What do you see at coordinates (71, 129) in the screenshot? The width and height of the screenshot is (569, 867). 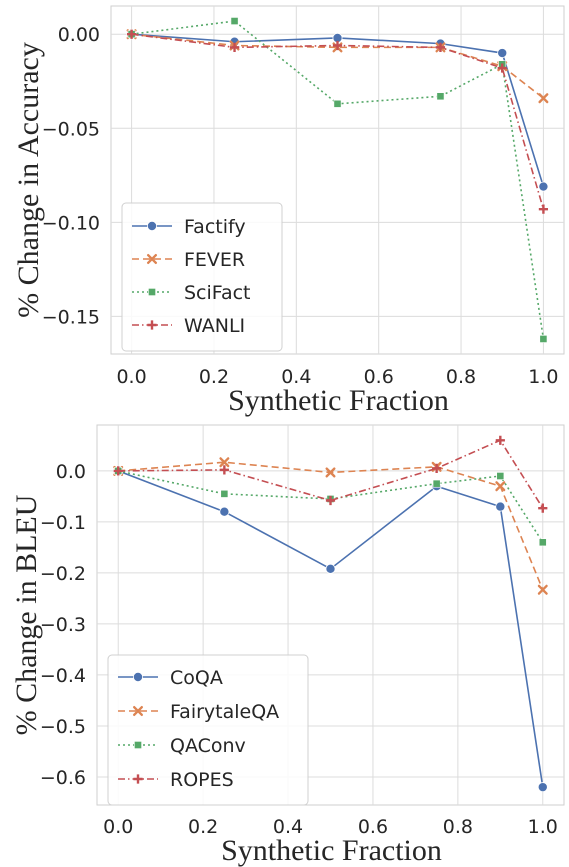 I see `y-tick-label: −0.05` at bounding box center [71, 129].